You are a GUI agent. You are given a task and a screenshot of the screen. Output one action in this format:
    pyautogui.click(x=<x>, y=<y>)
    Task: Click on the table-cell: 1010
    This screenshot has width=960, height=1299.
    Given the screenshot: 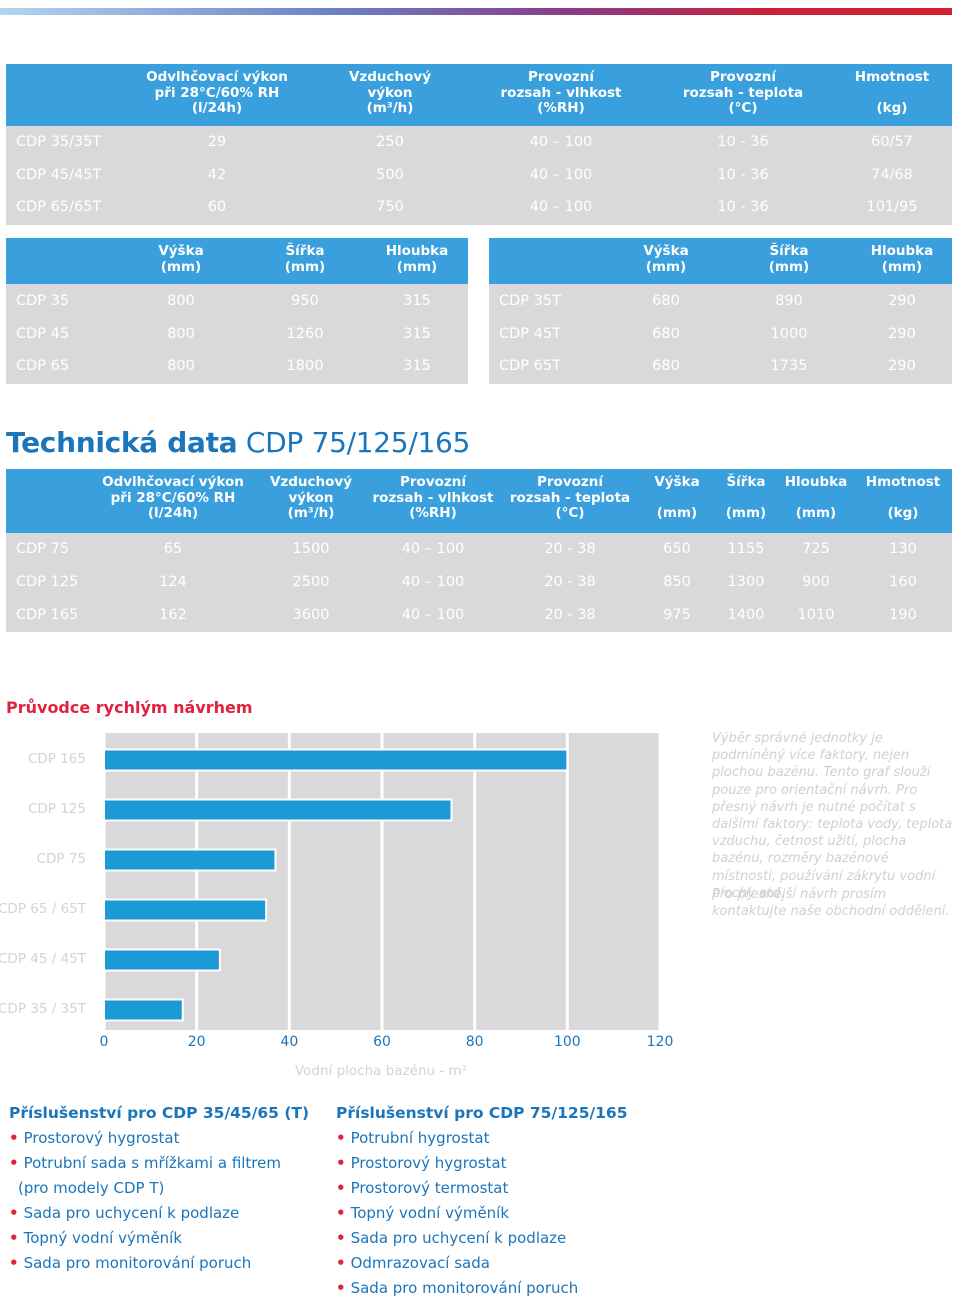 What is the action you would take?
    pyautogui.click(x=816, y=615)
    